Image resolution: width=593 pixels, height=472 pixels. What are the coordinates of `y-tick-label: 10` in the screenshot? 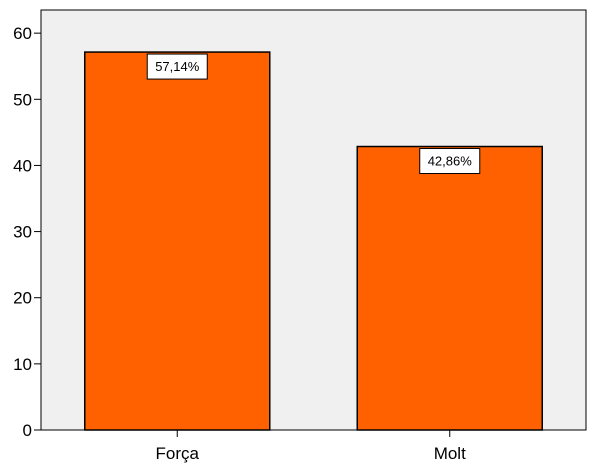 It's located at (22, 364).